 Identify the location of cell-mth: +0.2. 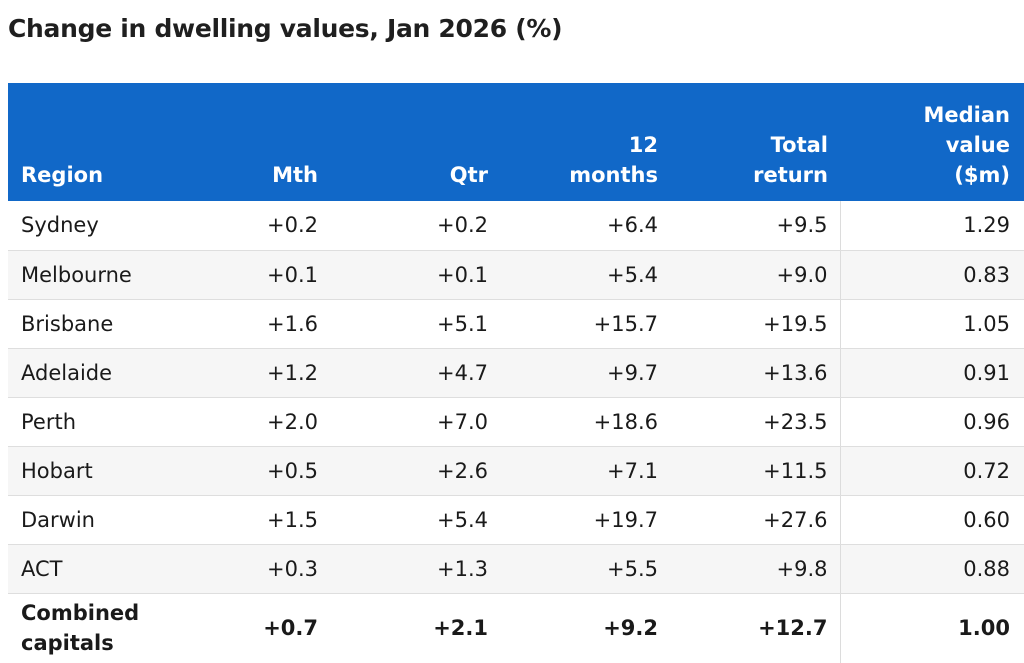
(245, 226).